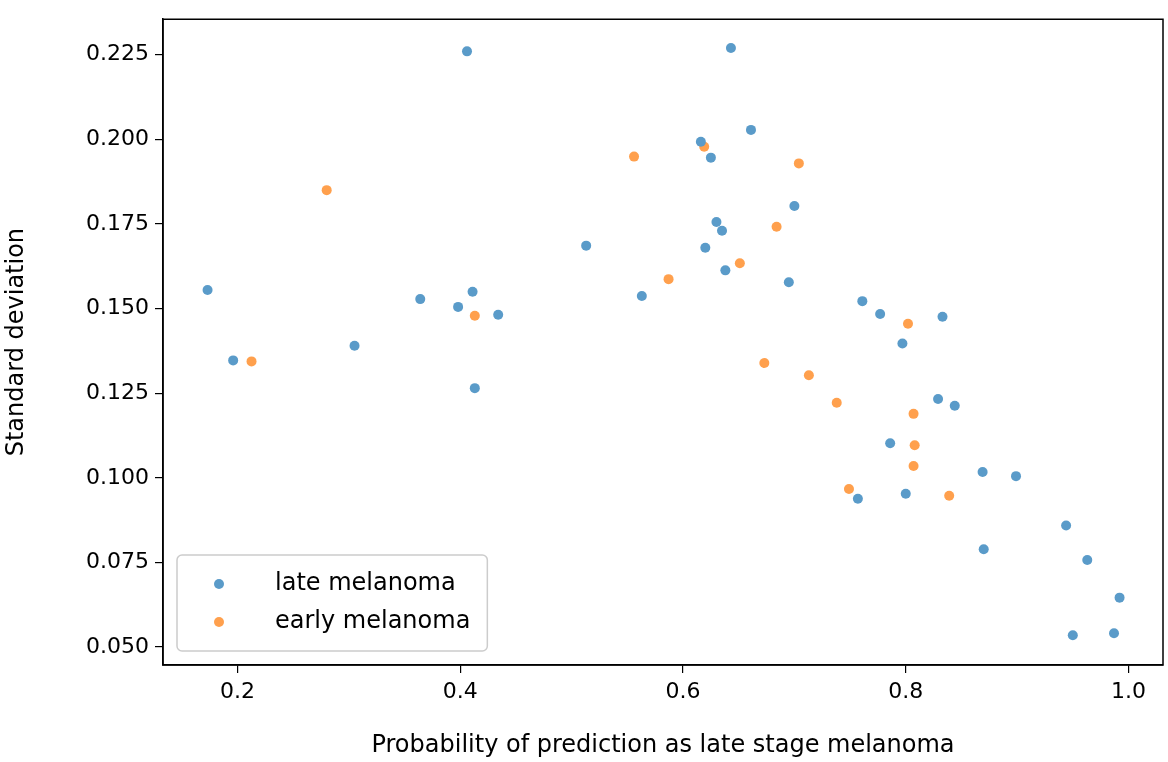  Describe the element at coordinates (117, 307) in the screenshot. I see `y-tick-label: 0.150` at that location.